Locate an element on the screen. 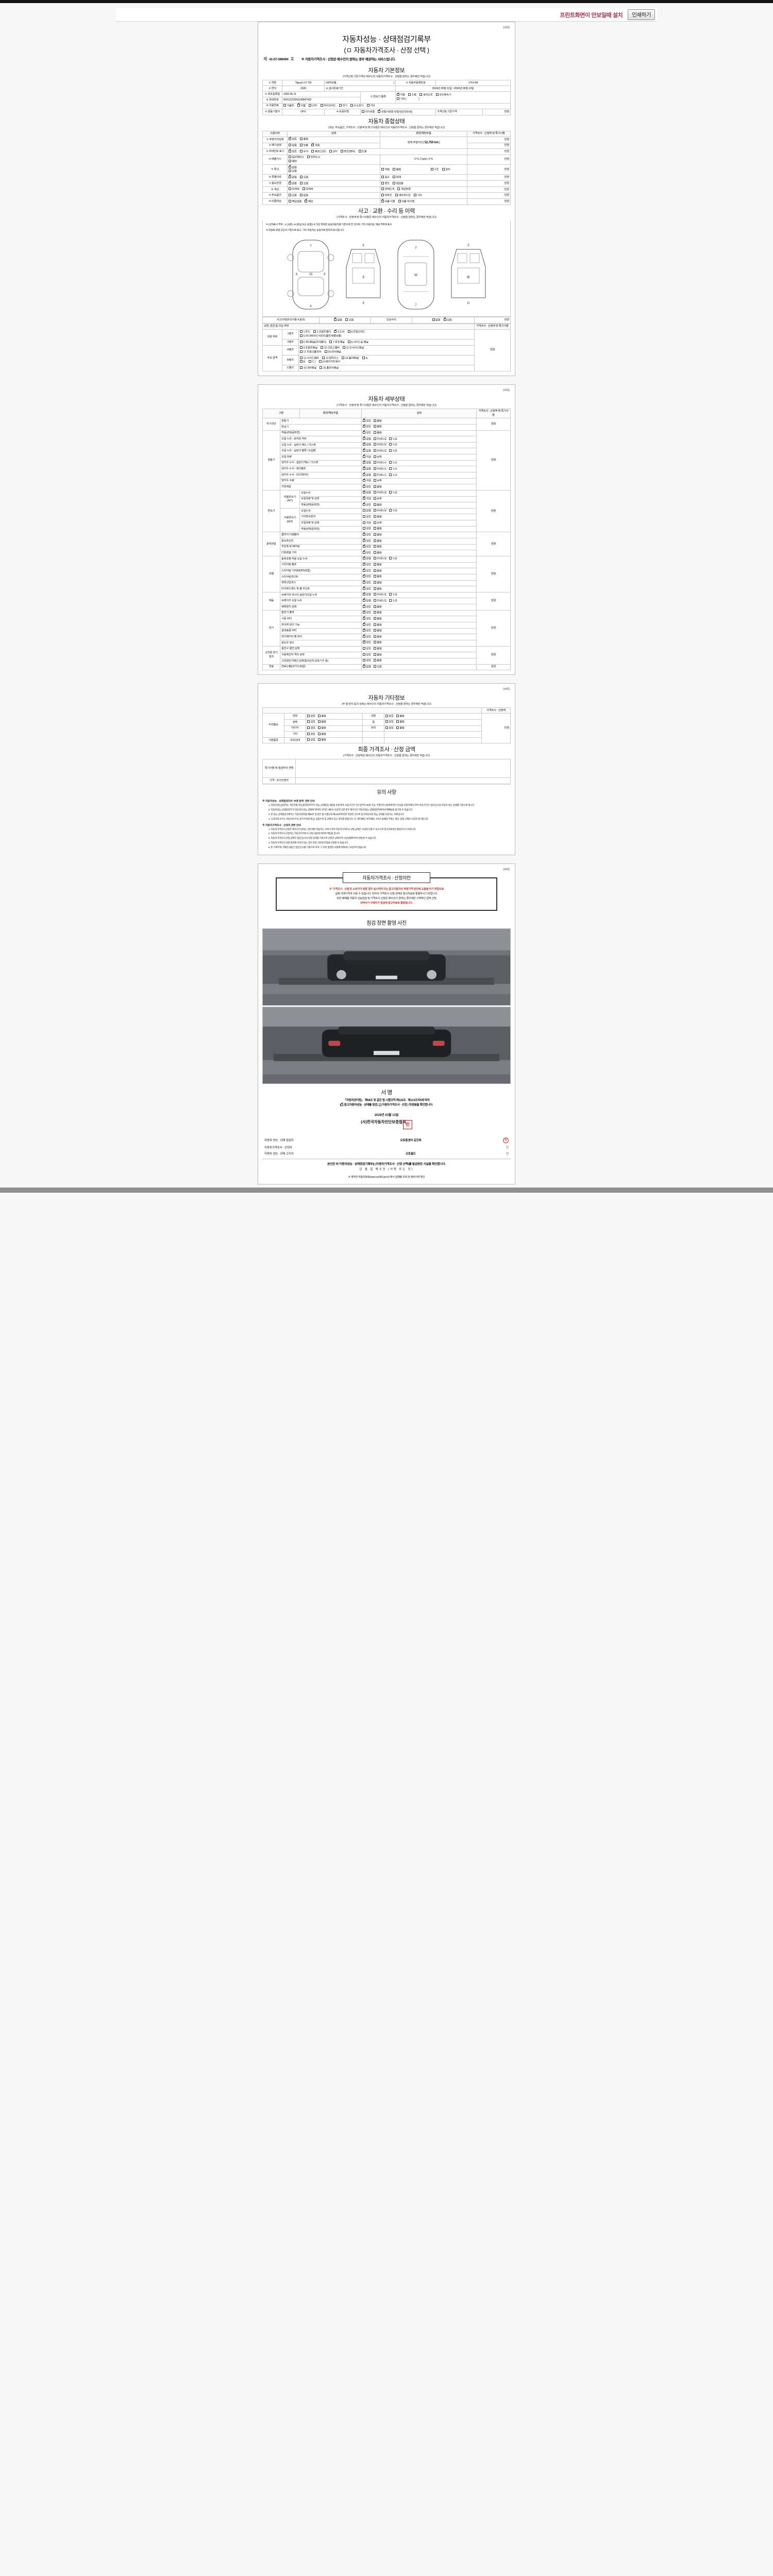 The height and width of the screenshot is (2576, 773). detail-opt-2-1-0: 적정 is located at coordinates (367, 498).